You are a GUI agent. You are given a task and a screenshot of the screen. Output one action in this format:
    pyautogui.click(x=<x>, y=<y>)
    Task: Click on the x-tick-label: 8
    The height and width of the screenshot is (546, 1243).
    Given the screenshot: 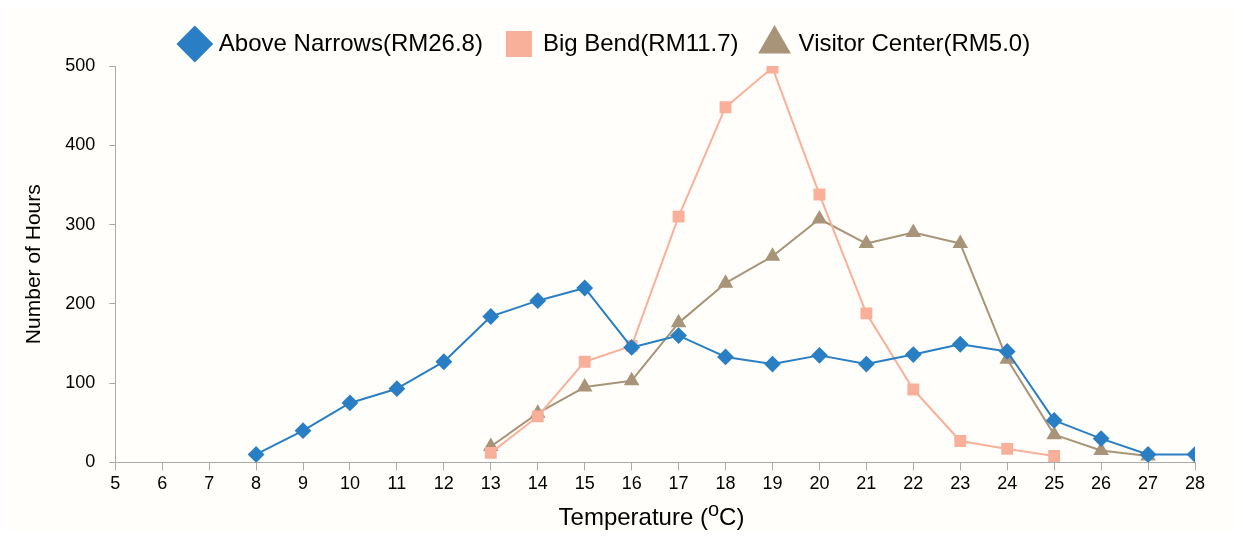 What is the action you would take?
    pyautogui.click(x=256, y=483)
    